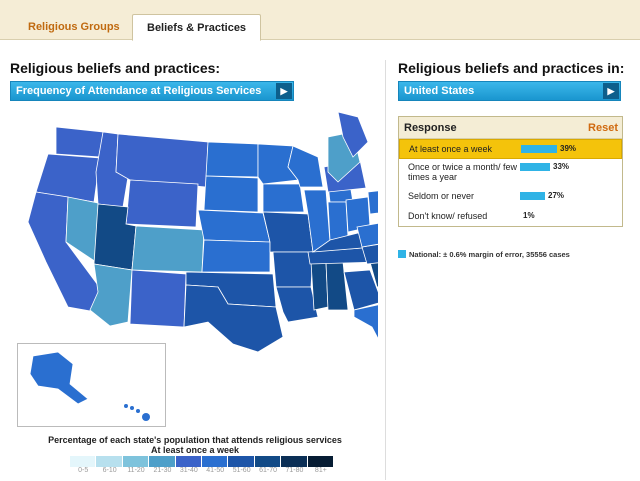 This screenshot has width=640, height=481. I want to click on national-swatch, so click(402, 254).